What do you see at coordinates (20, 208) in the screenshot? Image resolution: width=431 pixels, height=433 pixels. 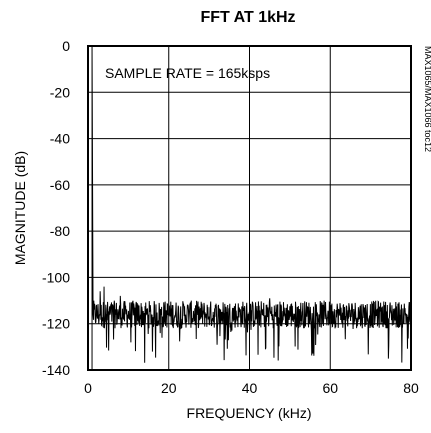 I see `y-axis-label: MAGNITUDE (dB)` at bounding box center [20, 208].